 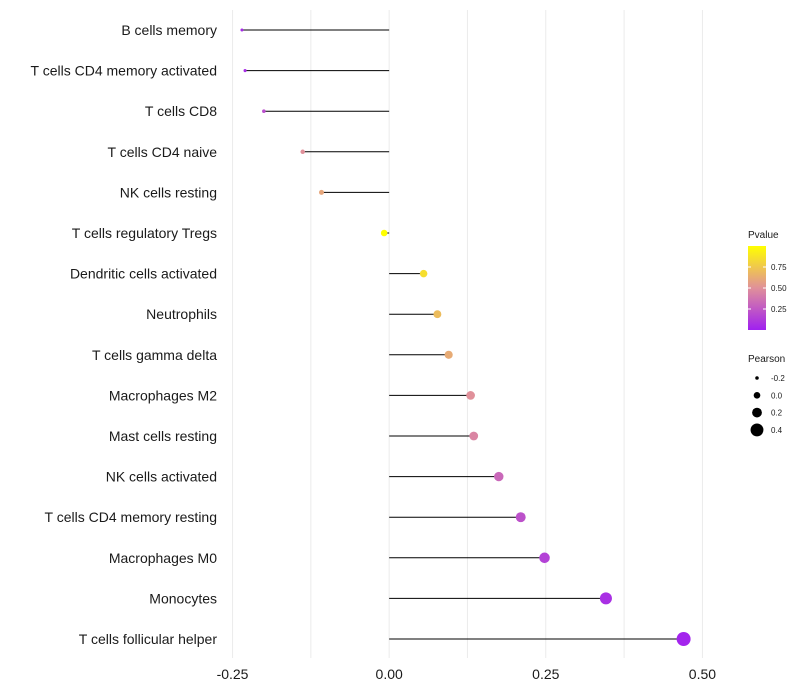 What do you see at coordinates (181, 314) in the screenshot?
I see `category-label: Neutrophils` at bounding box center [181, 314].